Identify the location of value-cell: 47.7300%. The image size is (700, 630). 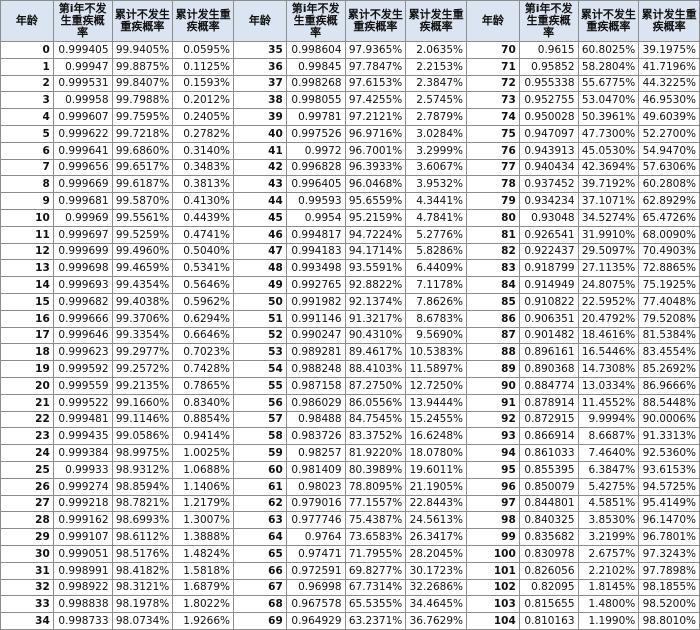
(608, 134).